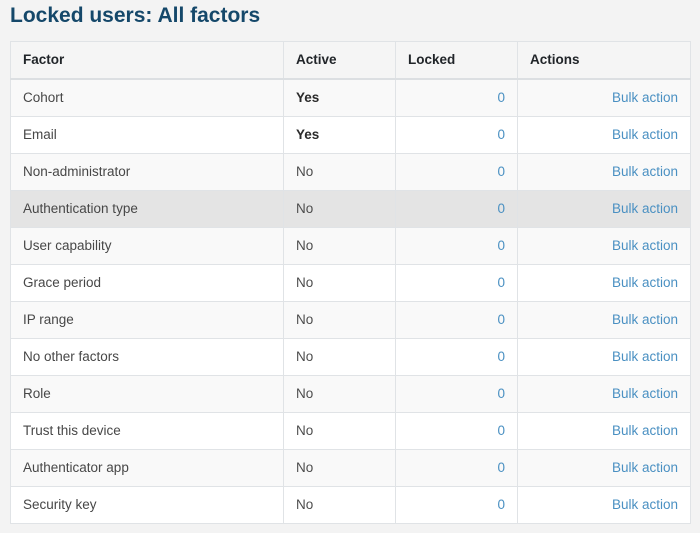 The height and width of the screenshot is (533, 700). Describe the element at coordinates (147, 60) in the screenshot. I see `column-header-factor: Factor` at that location.